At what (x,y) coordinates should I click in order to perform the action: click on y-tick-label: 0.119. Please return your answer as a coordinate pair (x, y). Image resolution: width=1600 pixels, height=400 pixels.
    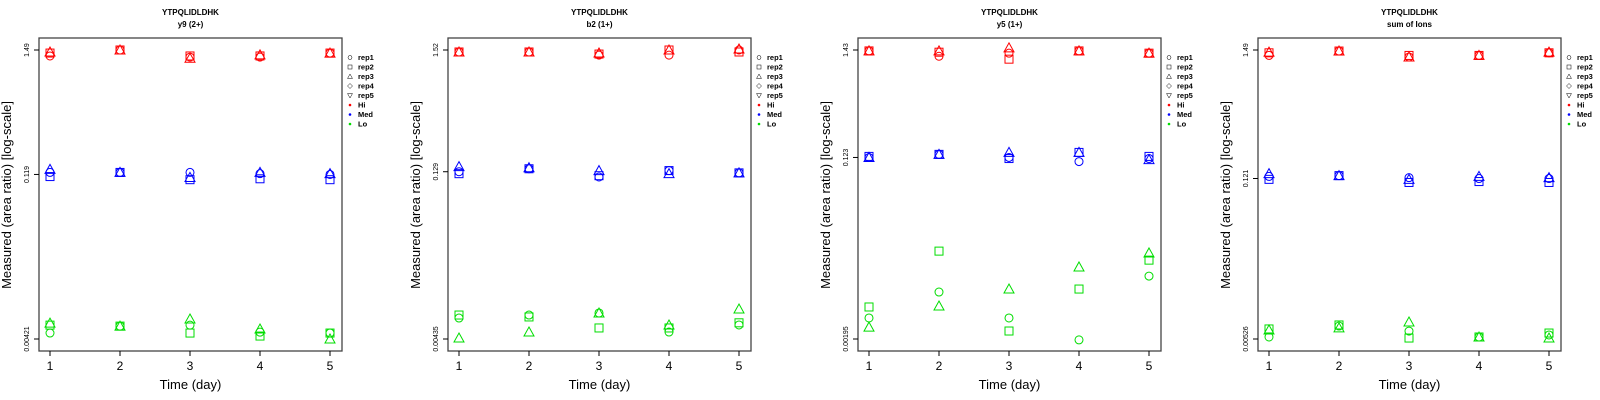
    Looking at the image, I should click on (27, 174).